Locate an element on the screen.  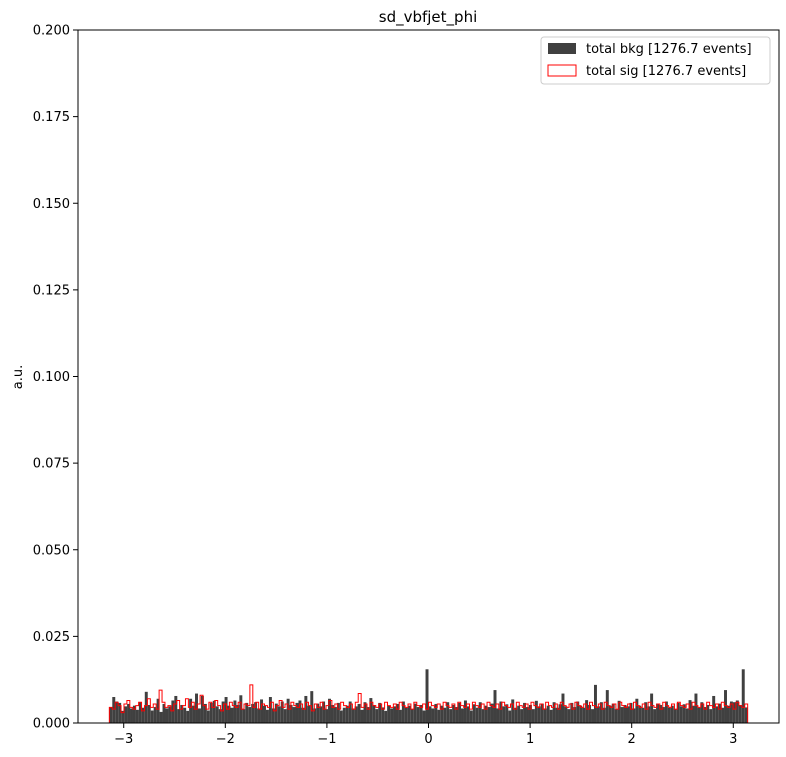
y-tick-label: 0.100 is located at coordinates (51, 377).